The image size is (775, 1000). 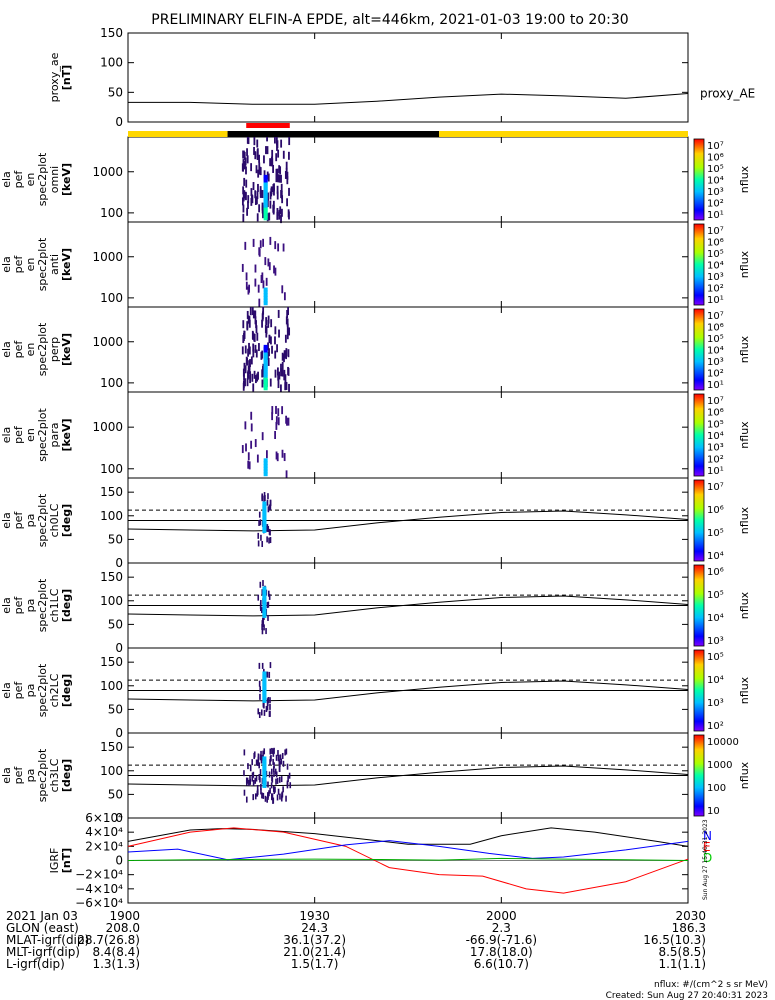 I want to click on y-axis-label-line: ch2LC, so click(x=54, y=690).